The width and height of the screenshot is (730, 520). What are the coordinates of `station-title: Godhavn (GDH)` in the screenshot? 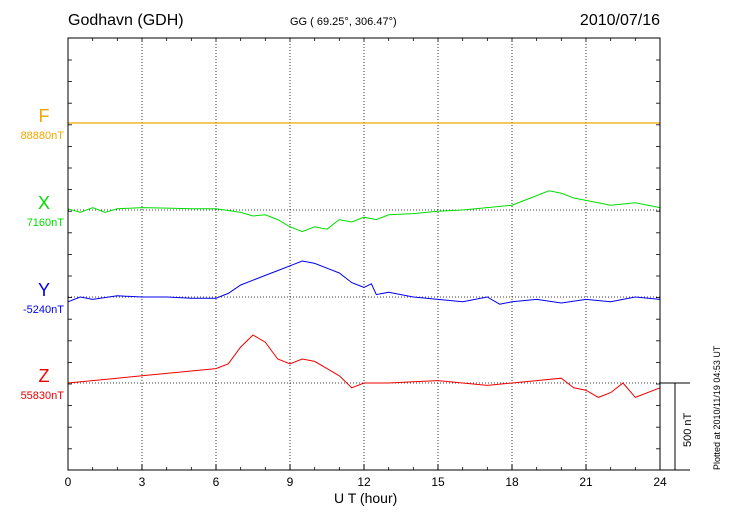 It's located at (126, 20).